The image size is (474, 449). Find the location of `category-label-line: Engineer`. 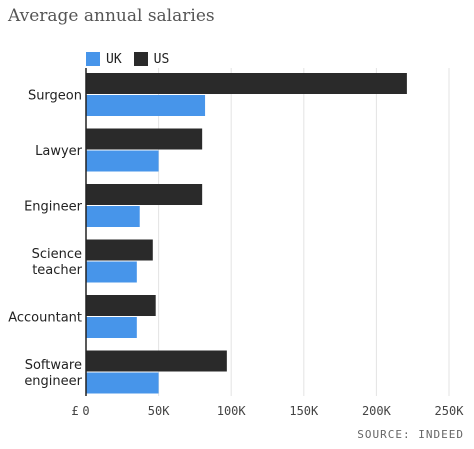

category-label-line: Engineer is located at coordinates (53, 207).